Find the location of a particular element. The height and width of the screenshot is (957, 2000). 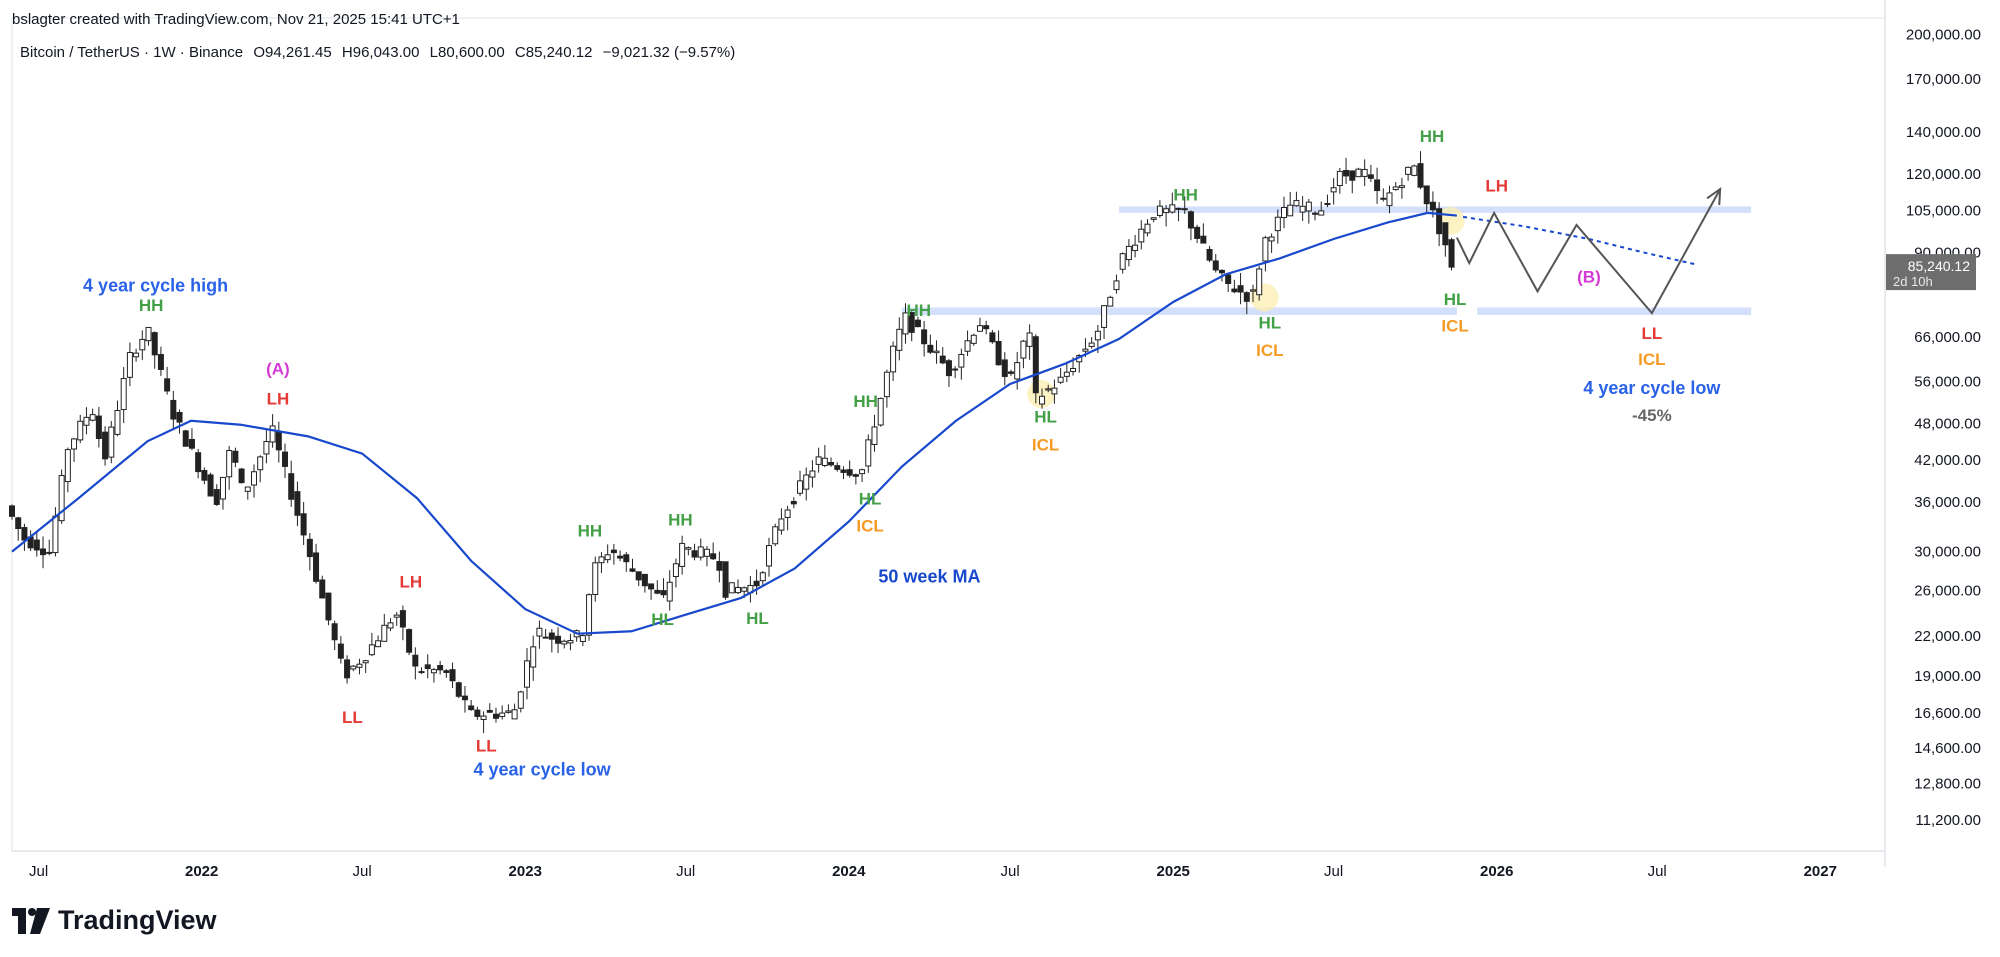

tradingview-logo: TradingView is located at coordinates (114, 920).